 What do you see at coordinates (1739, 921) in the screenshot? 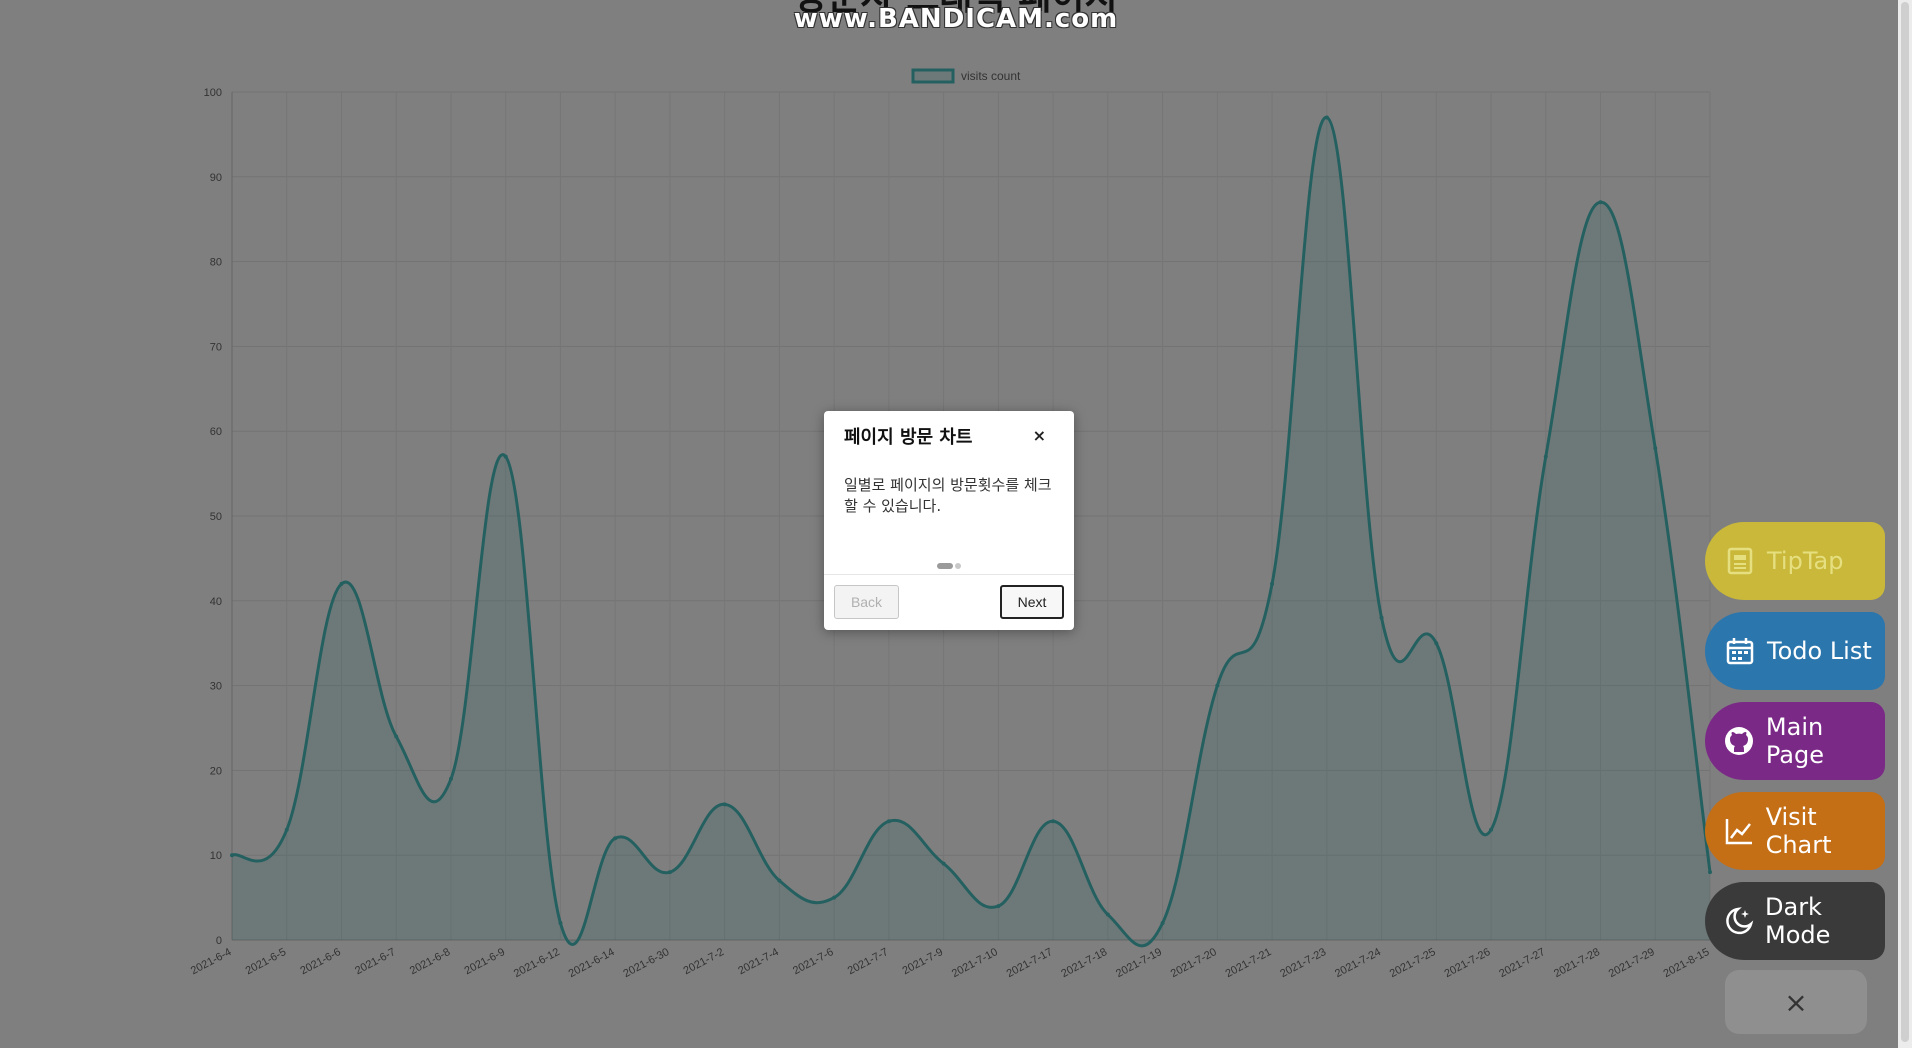
I see `moon-star-icon` at bounding box center [1739, 921].